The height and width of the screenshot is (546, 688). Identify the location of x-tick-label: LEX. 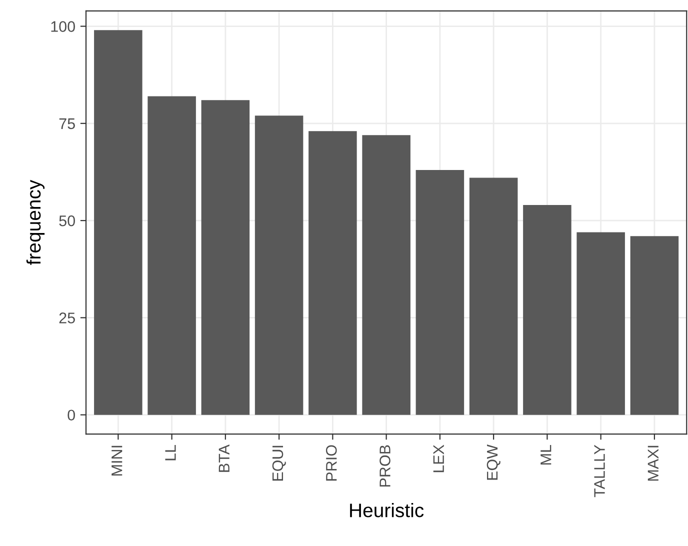
(438, 458).